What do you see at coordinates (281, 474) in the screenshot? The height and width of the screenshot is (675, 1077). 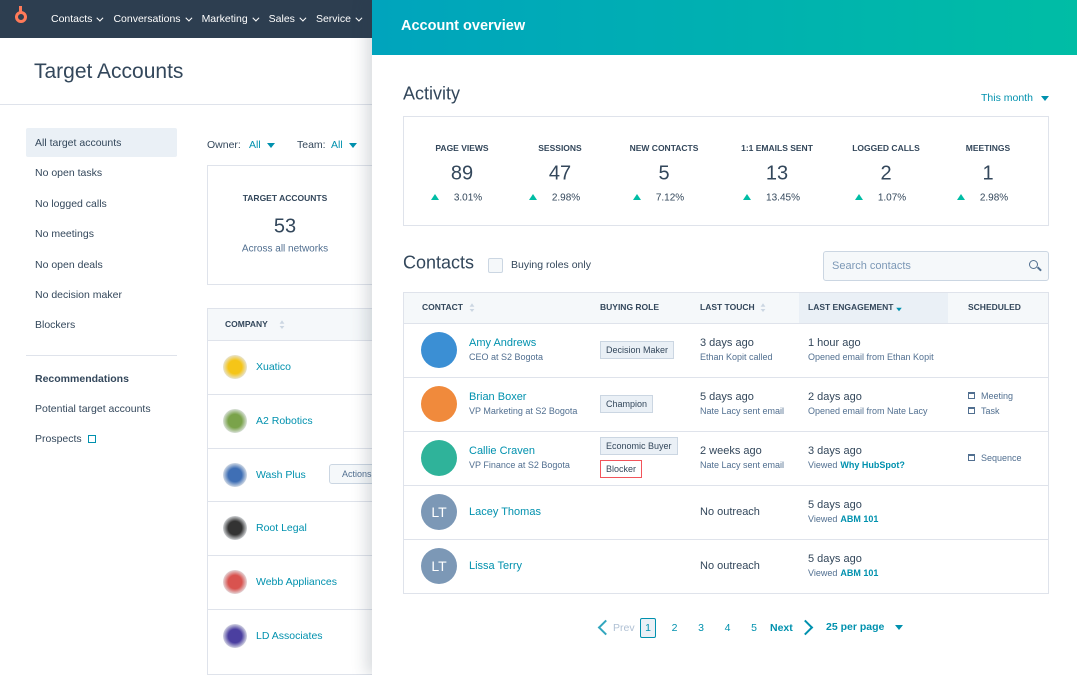 I see `company-name: Wash Plus` at bounding box center [281, 474].